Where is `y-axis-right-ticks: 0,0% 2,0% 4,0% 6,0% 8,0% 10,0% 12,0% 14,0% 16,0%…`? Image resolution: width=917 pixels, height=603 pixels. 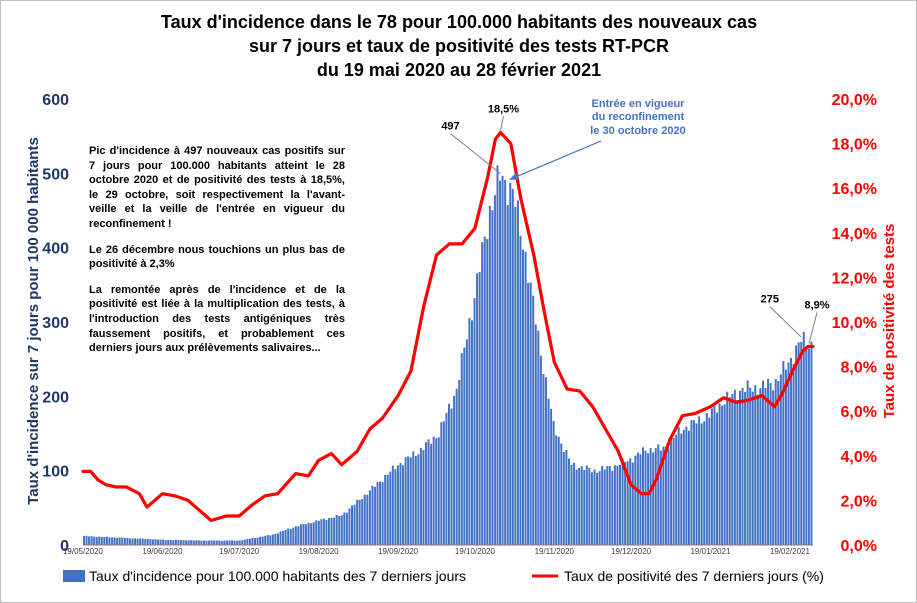
y-axis-right-ticks: 0,0% 2,0% 4,0% 6,0% 8,0% 10,0% 12,0% 14,0% 16,0%… is located at coordinates (854, 323).